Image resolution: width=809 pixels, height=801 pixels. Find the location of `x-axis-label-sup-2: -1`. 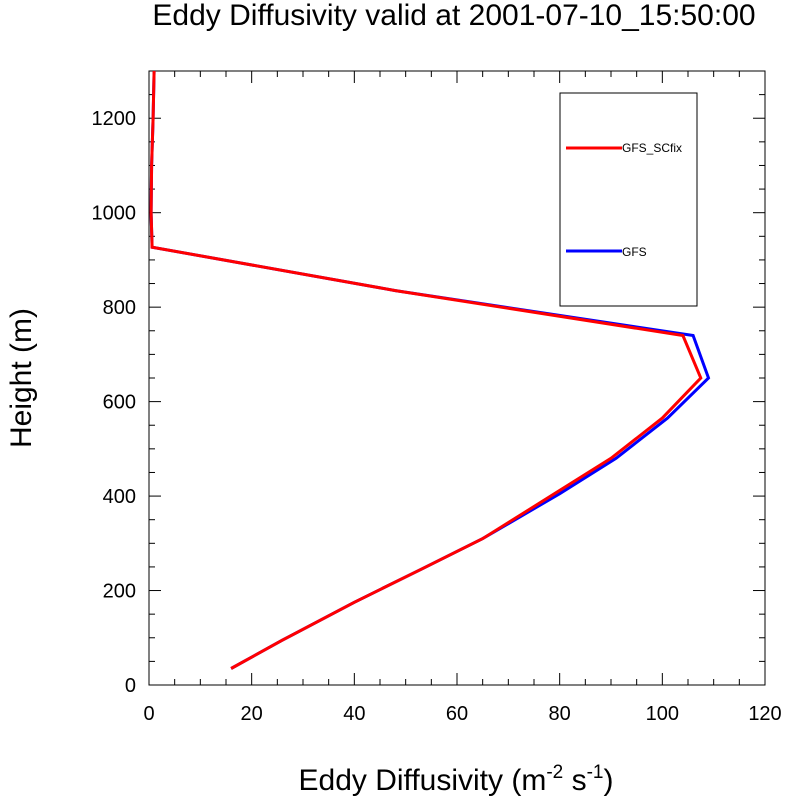

x-axis-label-sup-2: -1 is located at coordinates (595, 772).